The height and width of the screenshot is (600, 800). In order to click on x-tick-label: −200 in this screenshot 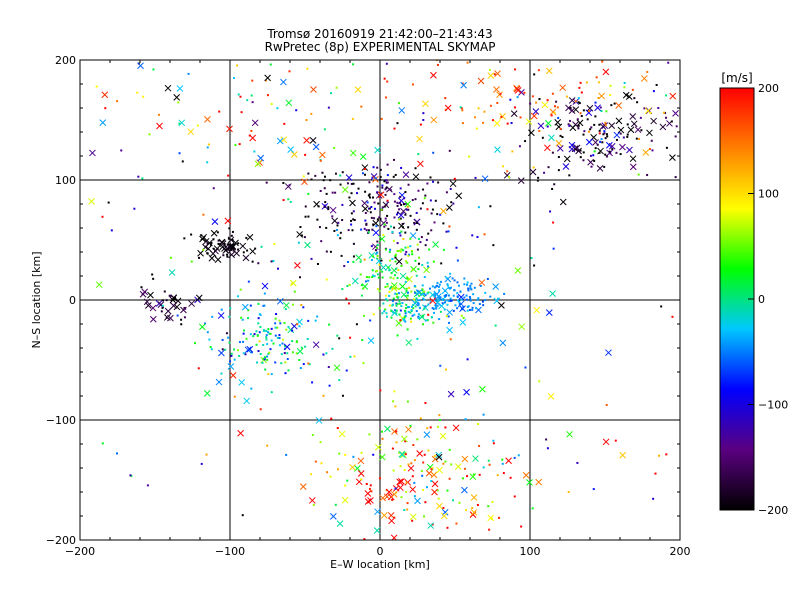, I will do `click(80, 551)`.